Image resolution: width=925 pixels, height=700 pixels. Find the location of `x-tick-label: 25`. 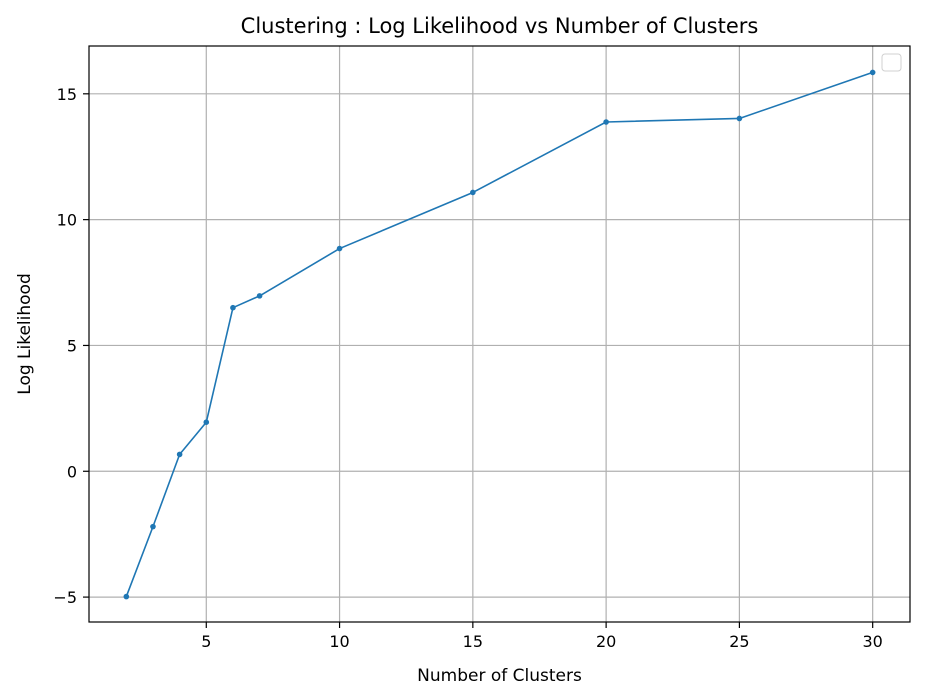

x-tick-label: 25 is located at coordinates (739, 641).